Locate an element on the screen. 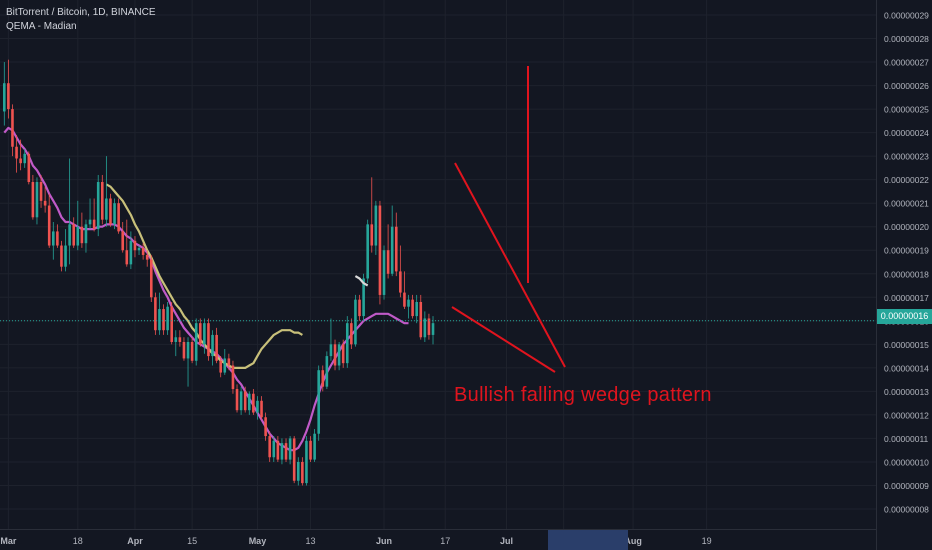 The height and width of the screenshot is (550, 932). wedge-drawings is located at coordinates (508, 219).